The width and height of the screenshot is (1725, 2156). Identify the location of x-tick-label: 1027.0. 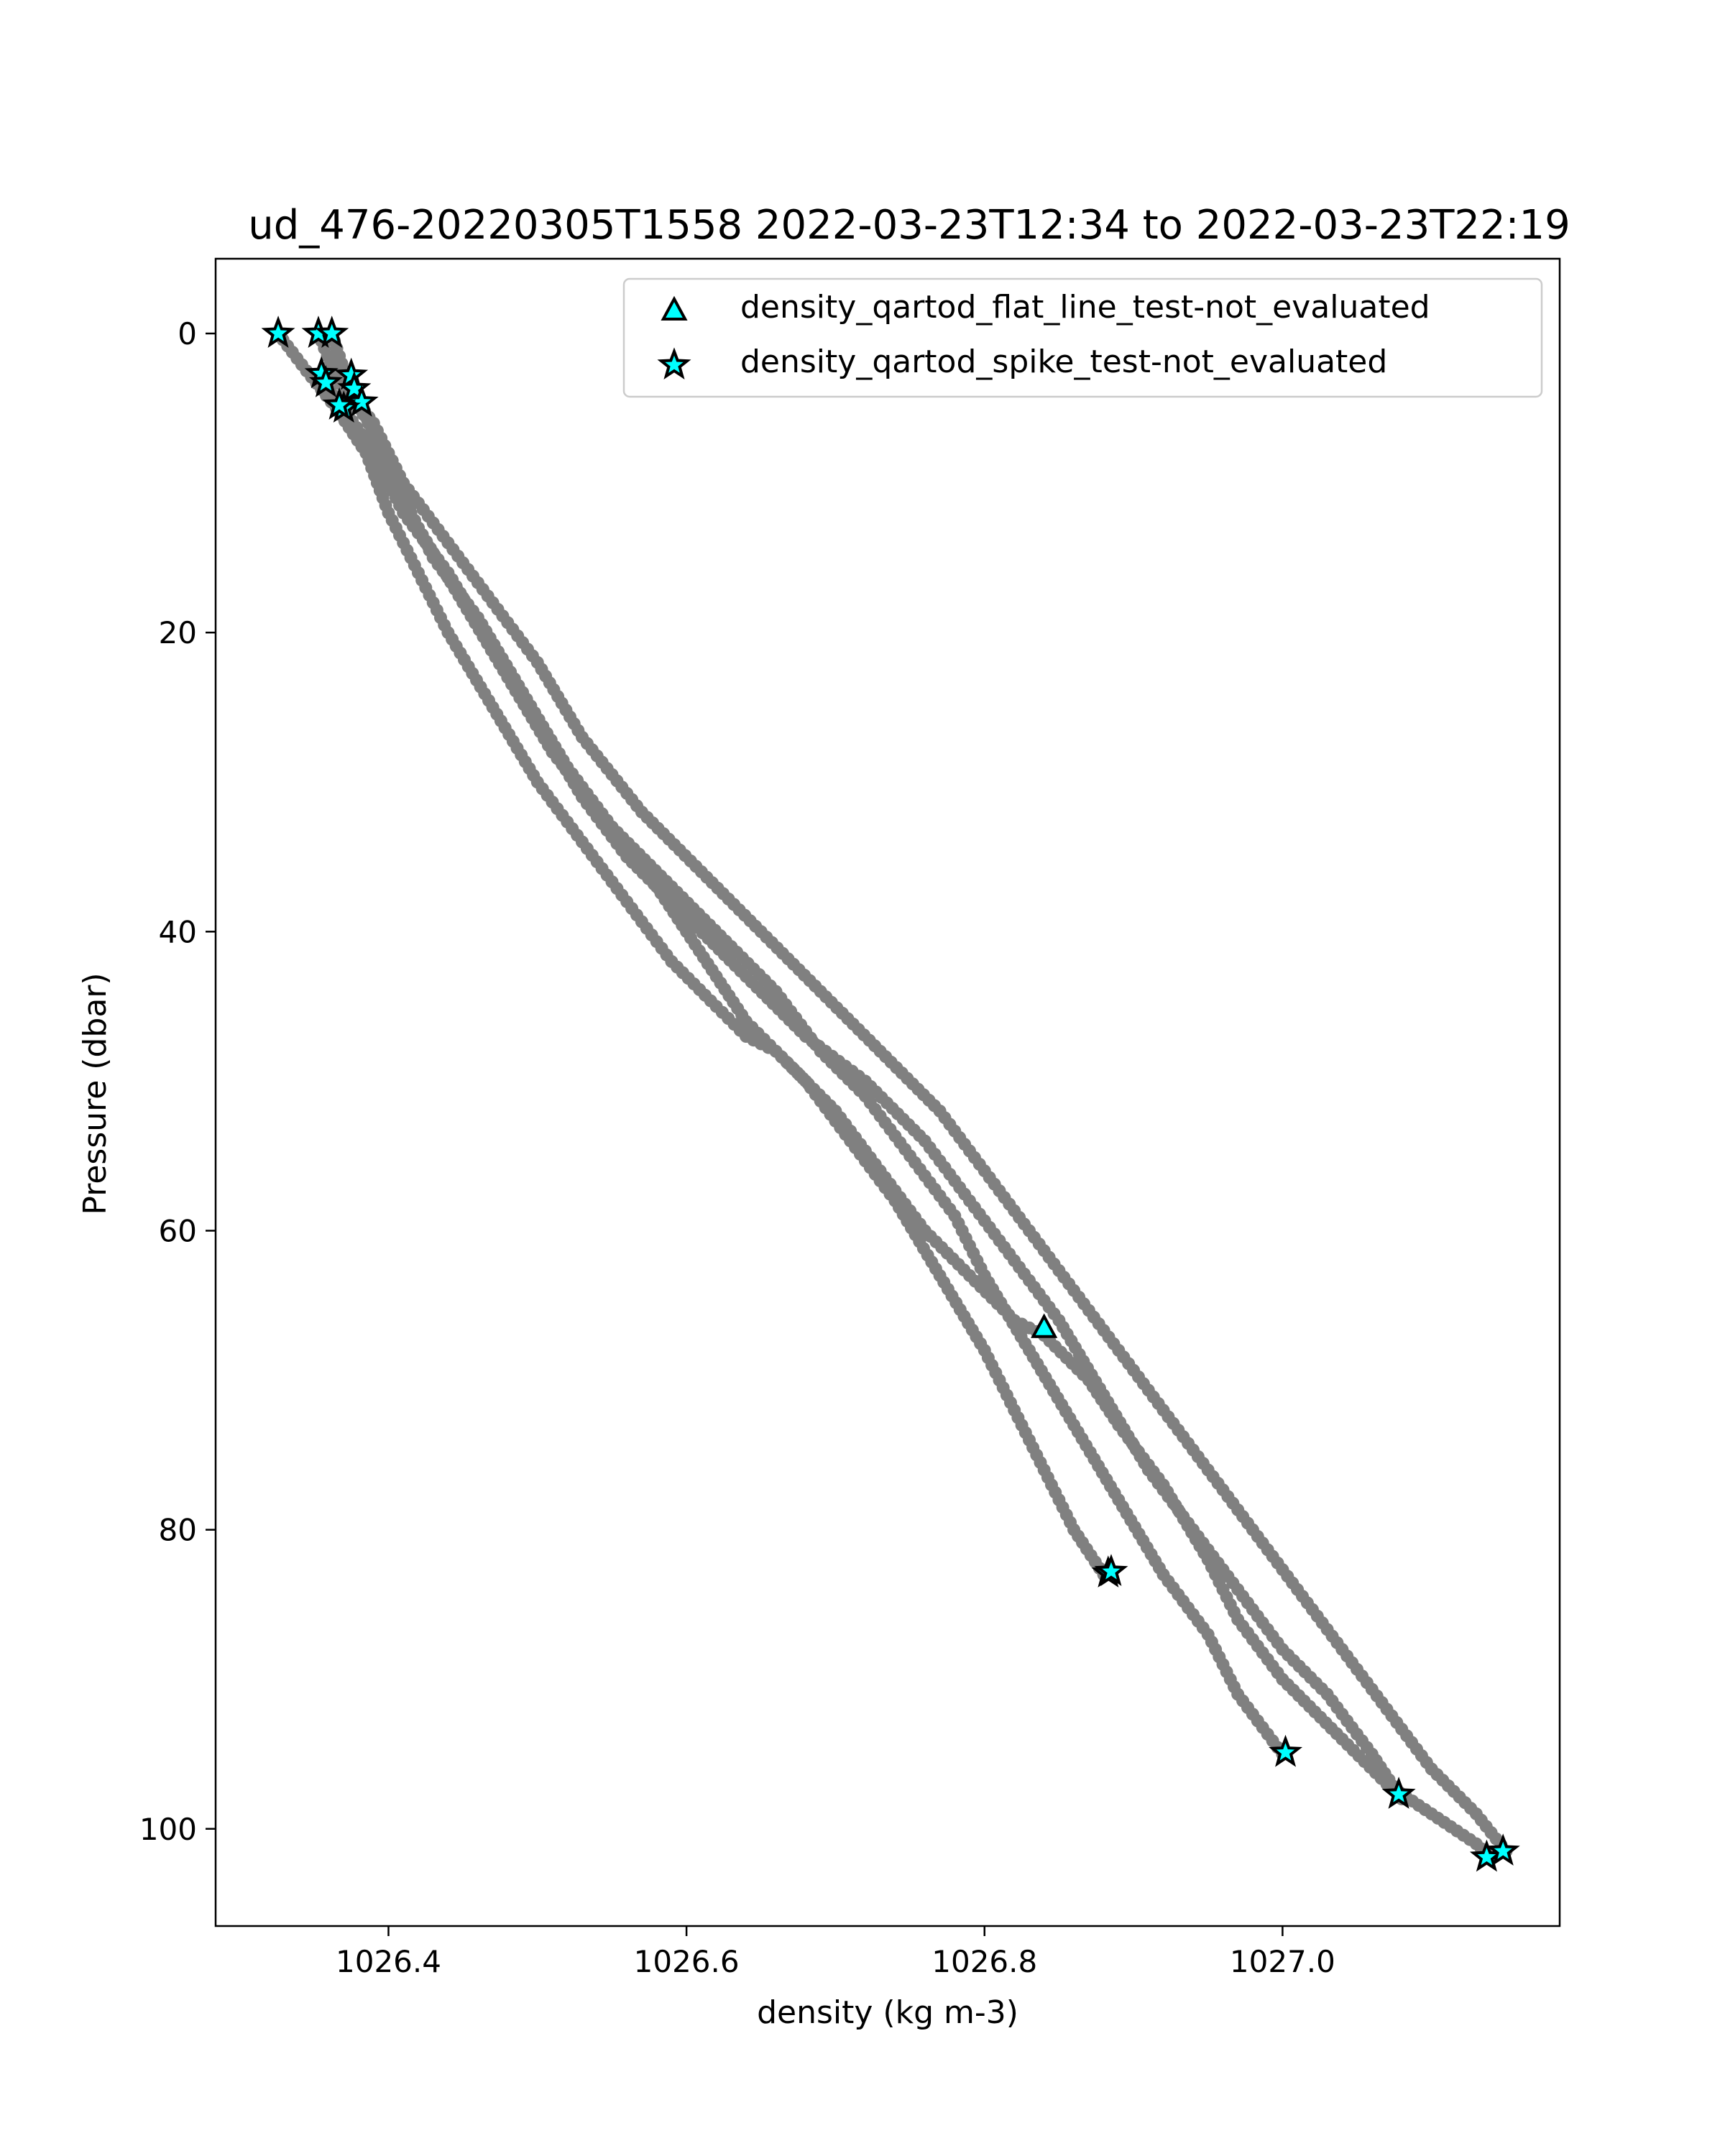
(1282, 1961).